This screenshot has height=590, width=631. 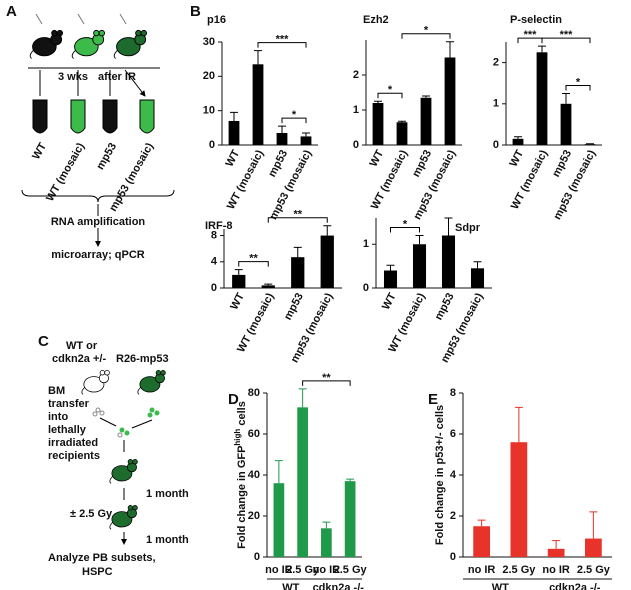 What do you see at coordinates (536, 20) in the screenshot?
I see `chart-title: P-selectin` at bounding box center [536, 20].